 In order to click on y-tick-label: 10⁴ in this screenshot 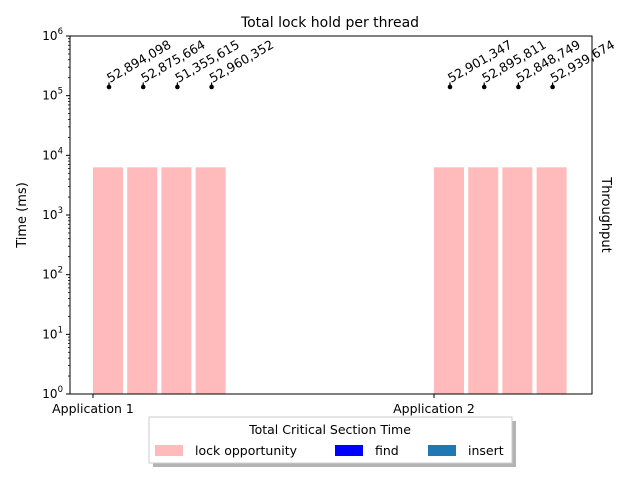, I will do `click(52, 154)`.